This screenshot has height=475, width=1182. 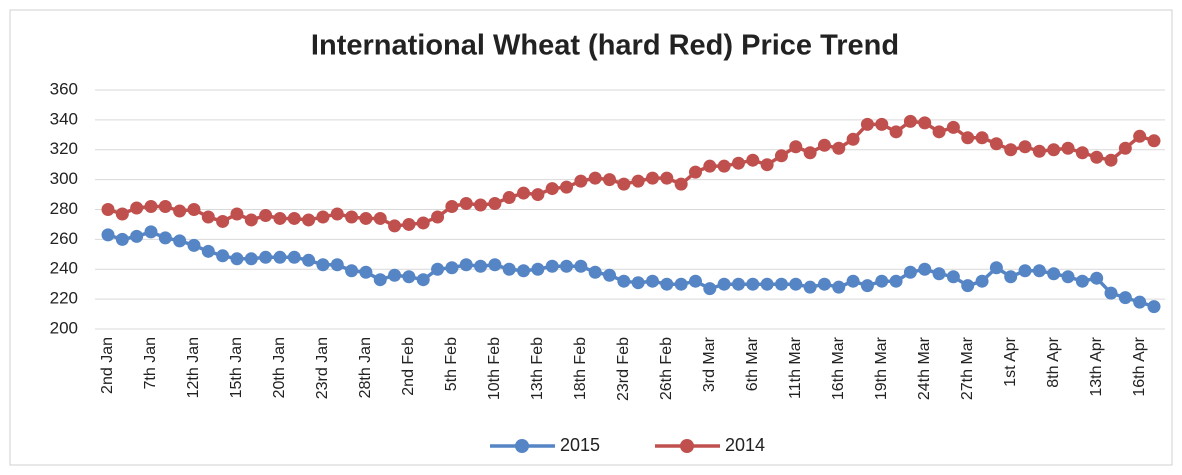 What do you see at coordinates (709, 364) in the screenshot?
I see `x-tick-label: 3rd Mar` at bounding box center [709, 364].